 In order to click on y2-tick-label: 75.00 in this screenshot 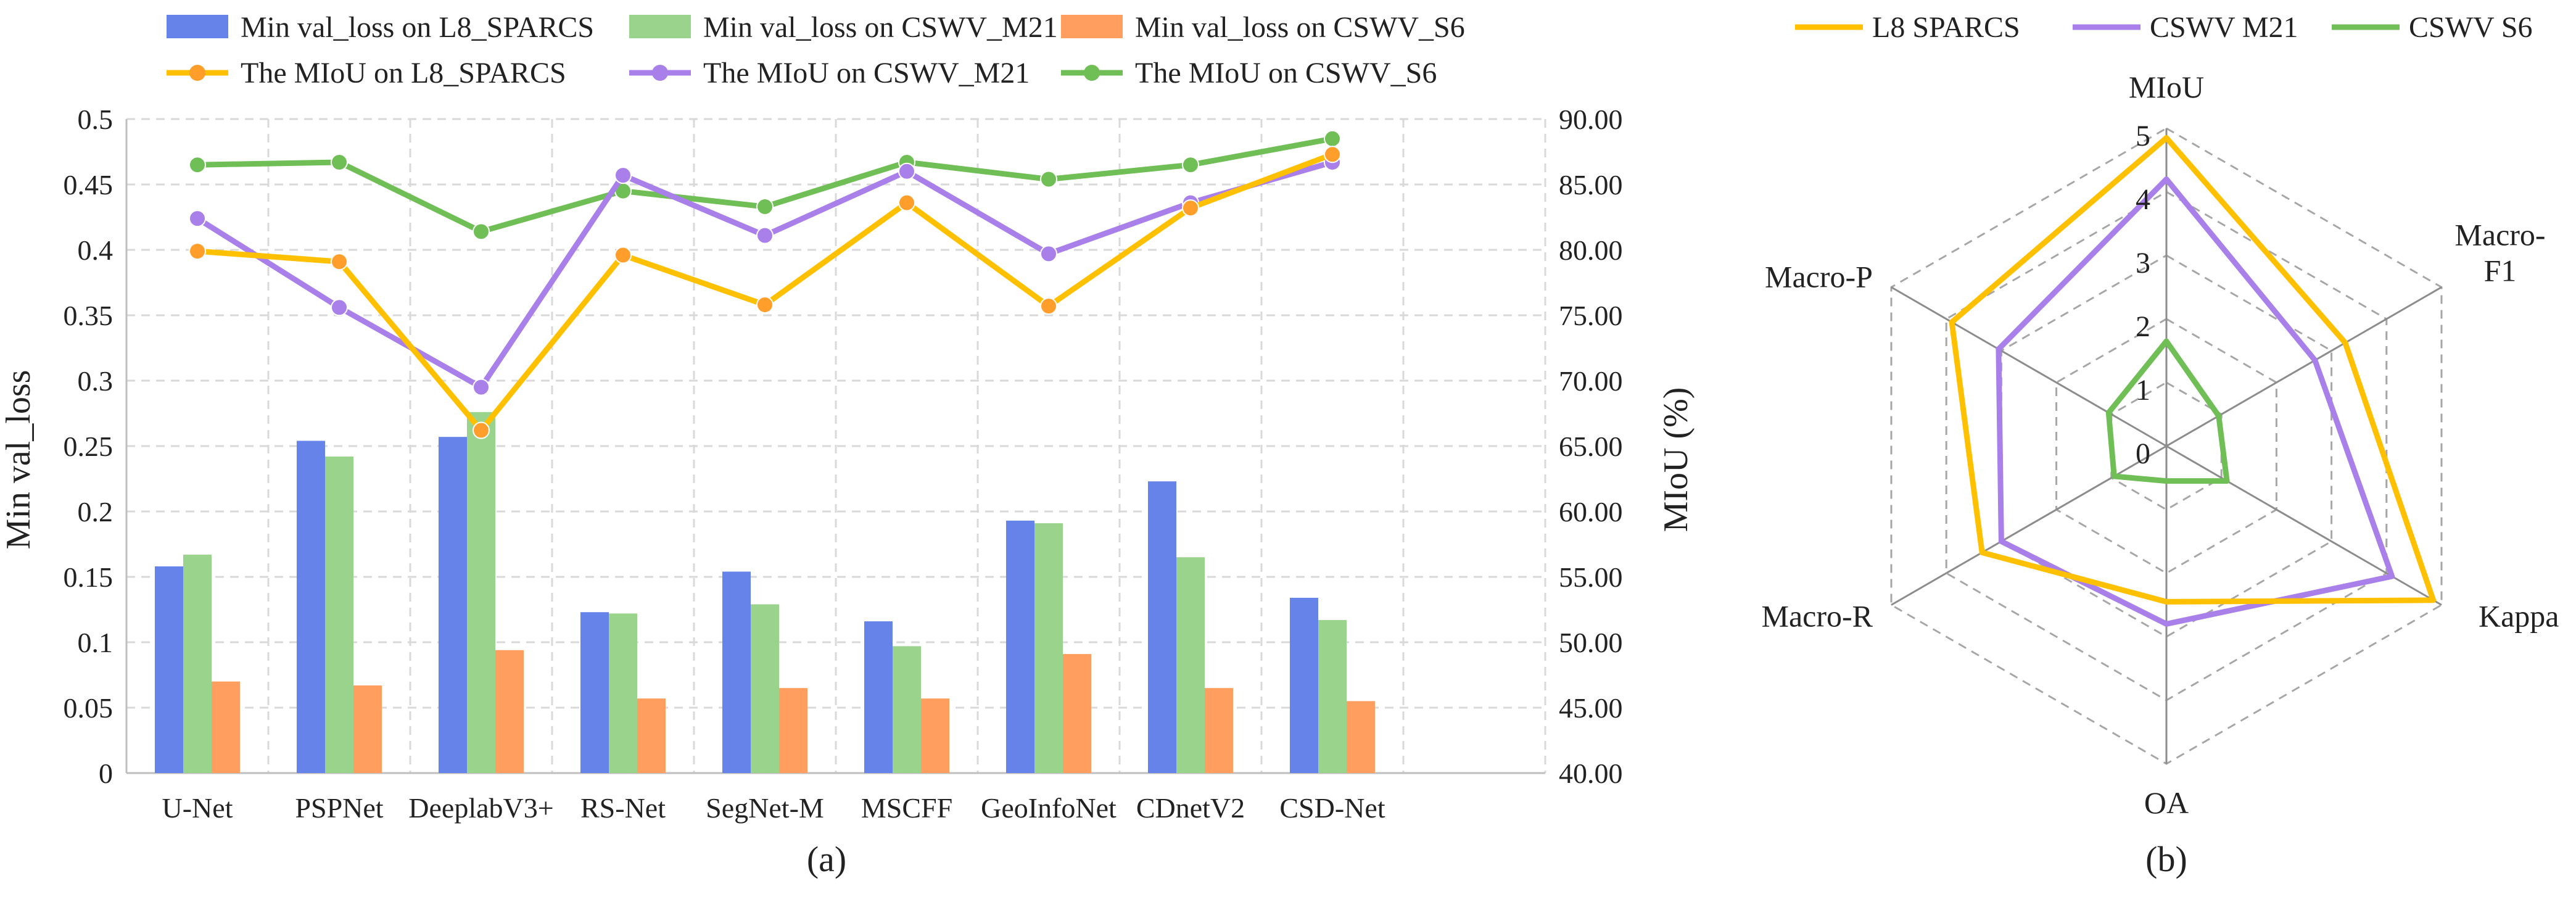, I will do `click(1591, 315)`.